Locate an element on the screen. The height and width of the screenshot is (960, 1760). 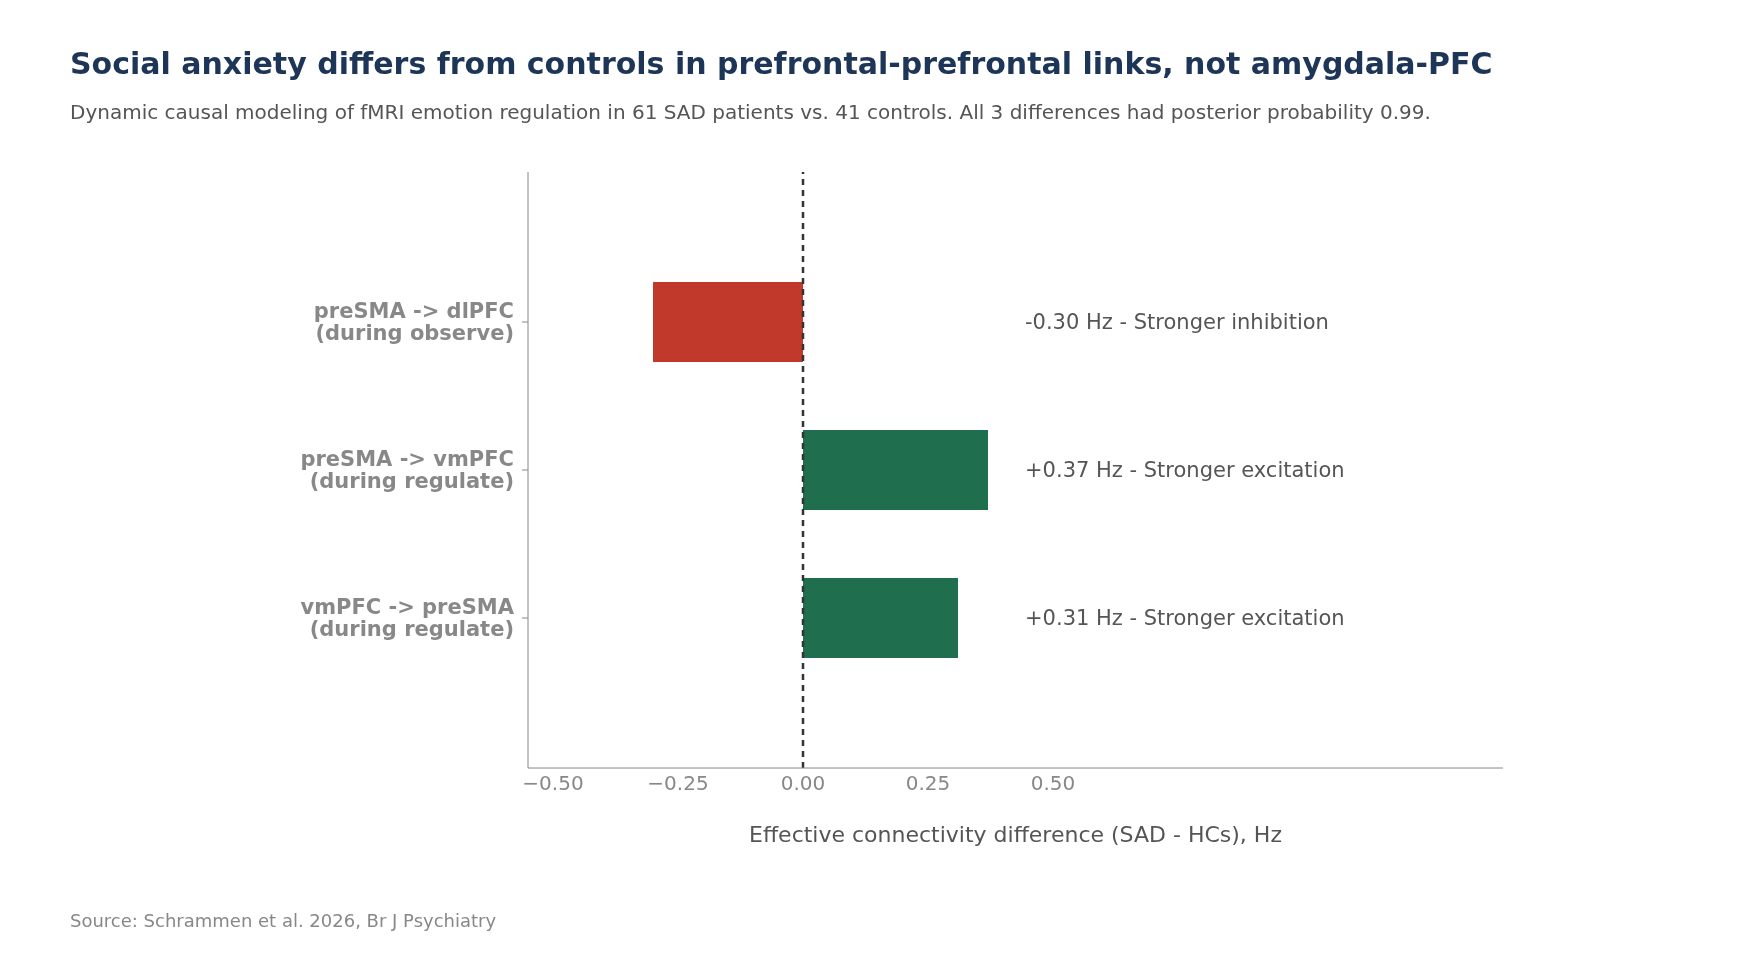
x-tick-label: 0.00 is located at coordinates (803, 783).